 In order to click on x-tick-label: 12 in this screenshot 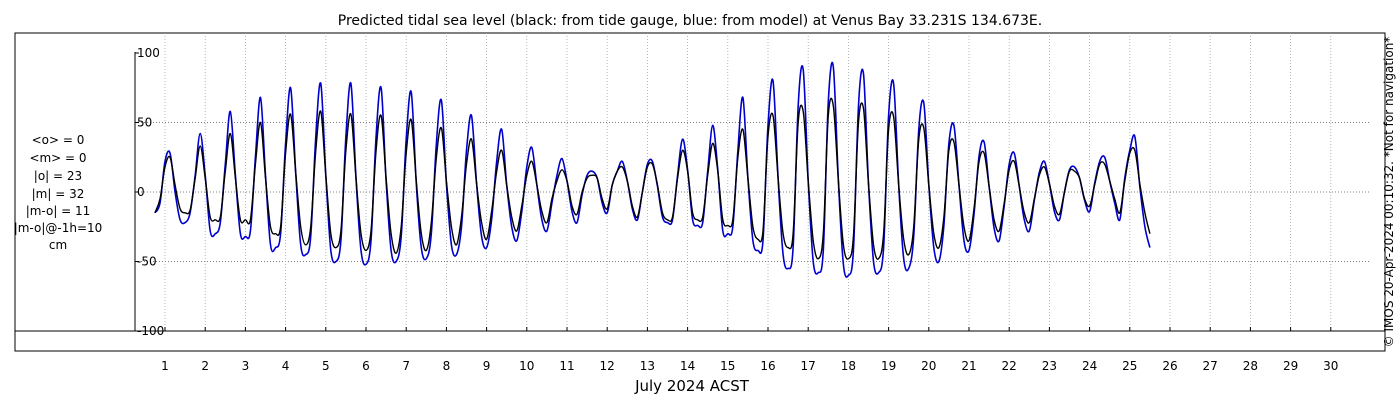, I will do `click(607, 366)`.